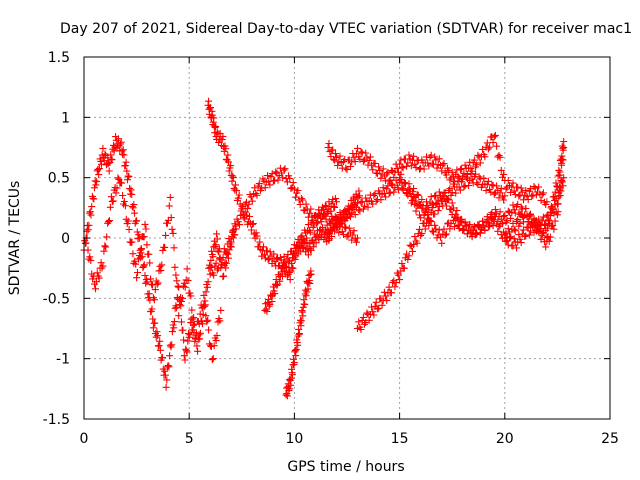  Describe the element at coordinates (15, 238) in the screenshot. I see `y-axis-label: SDTVAR / TECUs` at that location.